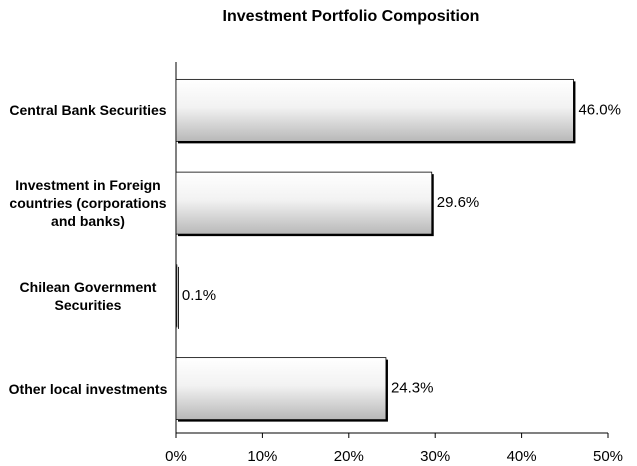 This screenshot has height=466, width=637. What do you see at coordinates (88, 110) in the screenshot?
I see `y-tick-label: Central Bank Securities` at bounding box center [88, 110].